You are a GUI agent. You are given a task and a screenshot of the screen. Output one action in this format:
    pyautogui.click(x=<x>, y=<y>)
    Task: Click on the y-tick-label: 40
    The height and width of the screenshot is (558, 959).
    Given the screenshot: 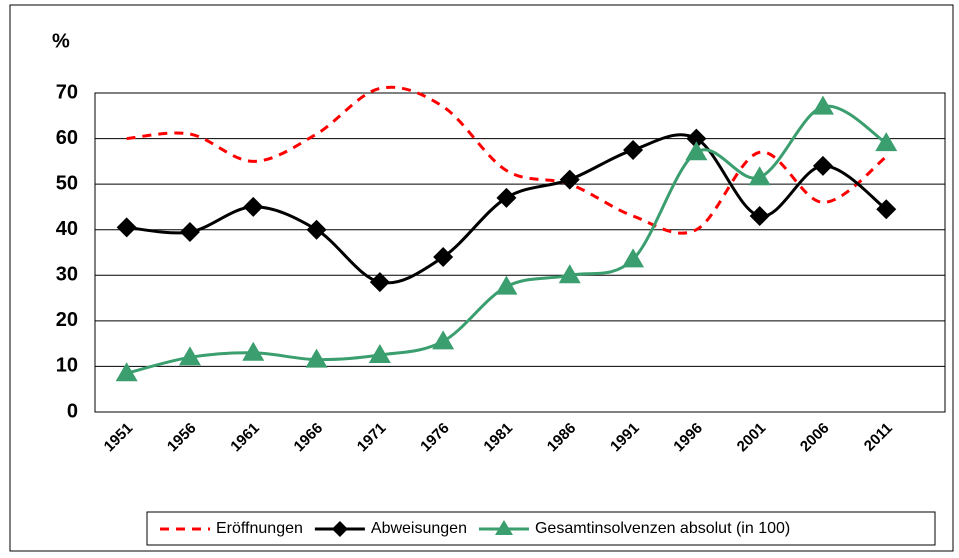 What is the action you would take?
    pyautogui.click(x=67, y=229)
    